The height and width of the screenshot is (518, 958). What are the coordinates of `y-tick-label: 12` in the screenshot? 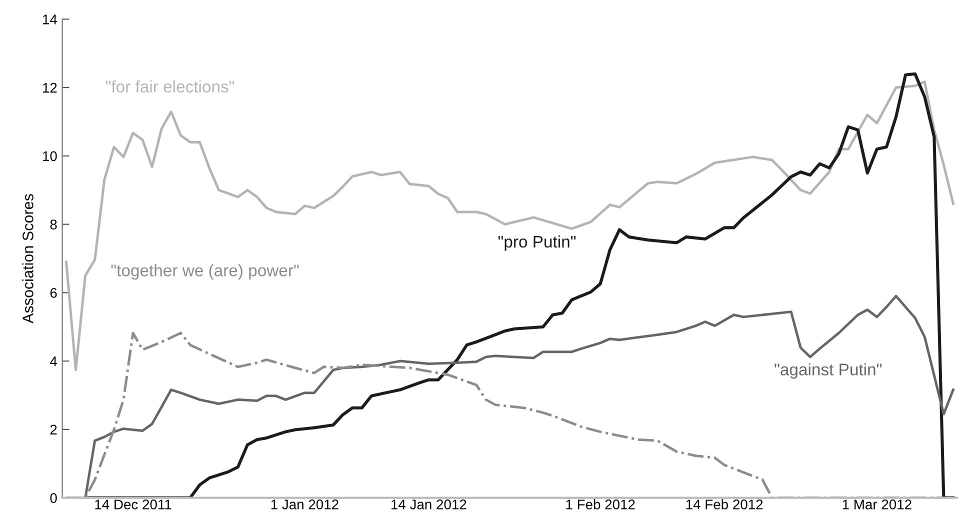 It's located at (50, 87).